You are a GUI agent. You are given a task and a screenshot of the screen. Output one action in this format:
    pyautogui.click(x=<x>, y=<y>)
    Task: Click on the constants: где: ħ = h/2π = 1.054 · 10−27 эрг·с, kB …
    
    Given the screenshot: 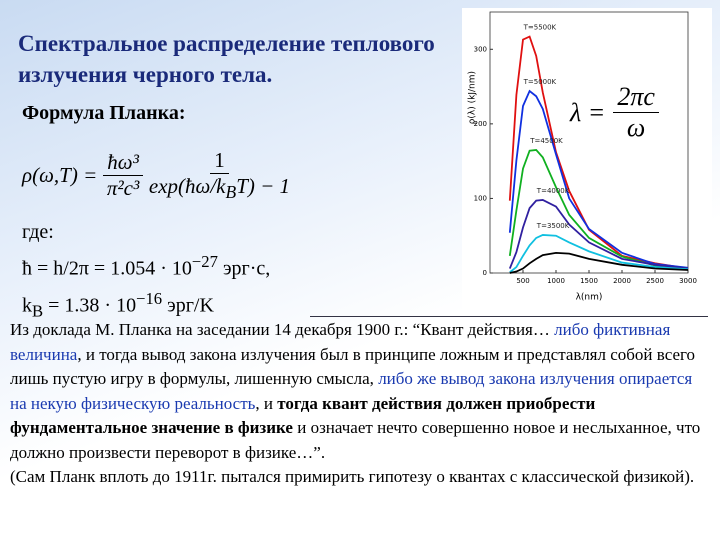 What is the action you would take?
    pyautogui.click(x=146, y=271)
    